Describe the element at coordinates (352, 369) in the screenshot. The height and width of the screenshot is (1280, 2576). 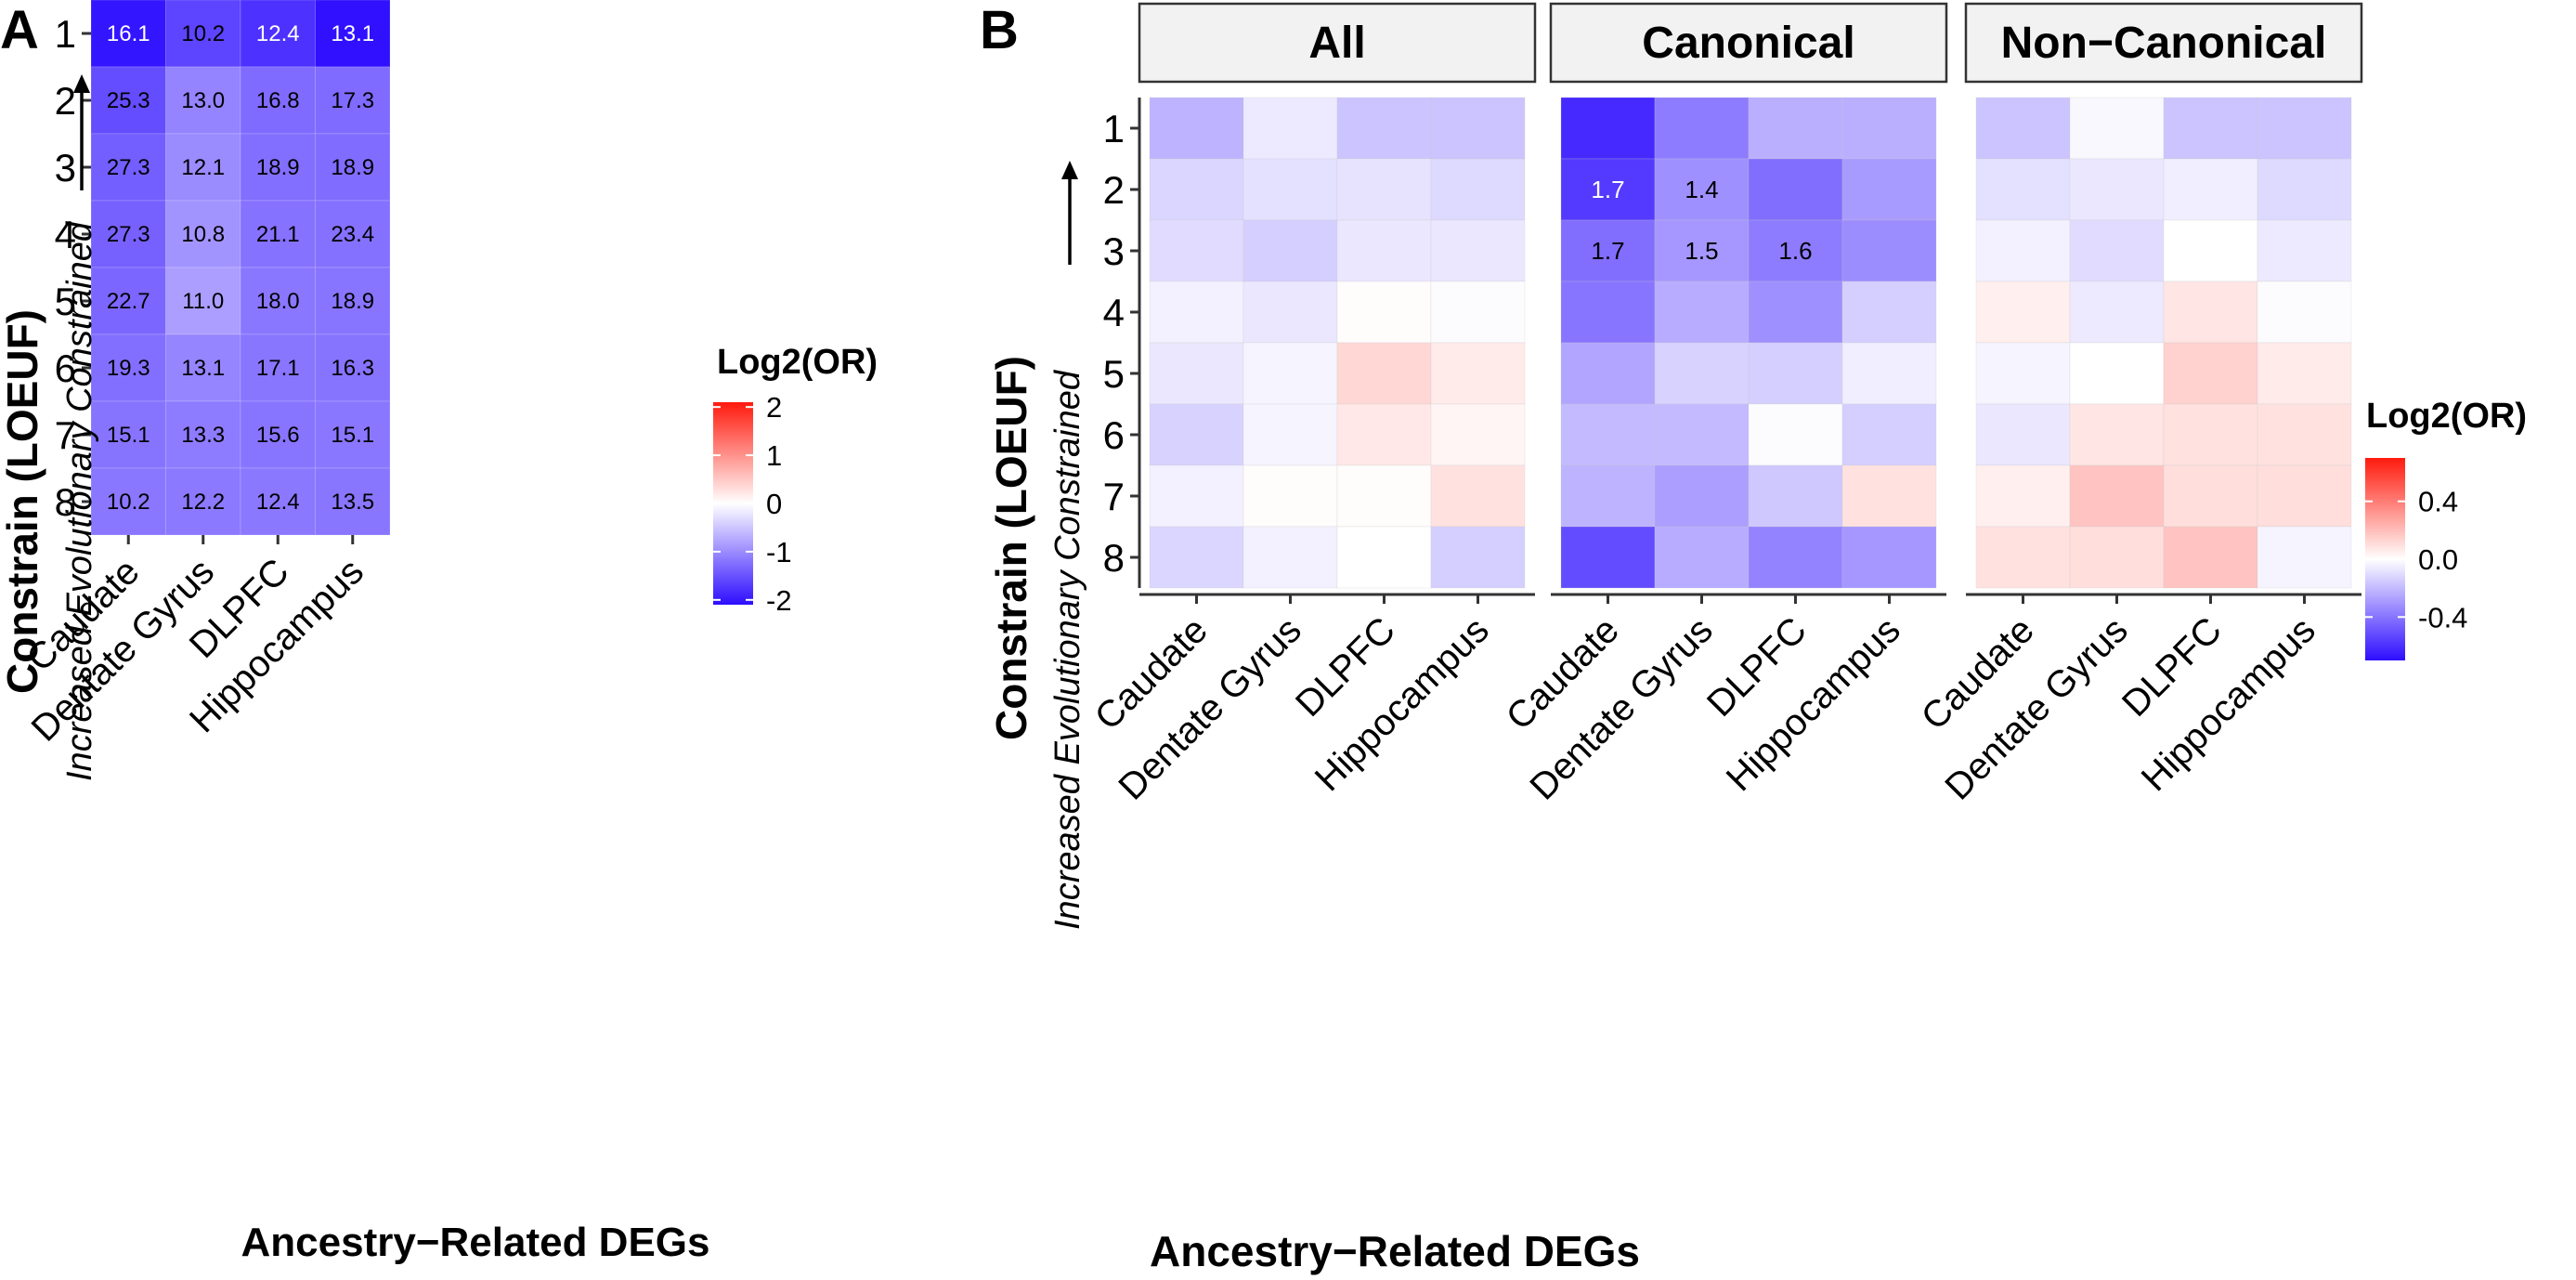
I see `cell-label: 16.3` at that location.